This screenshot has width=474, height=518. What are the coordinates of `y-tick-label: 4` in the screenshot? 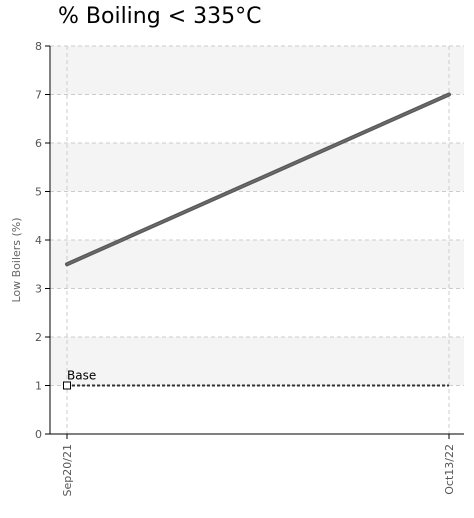 It's located at (38, 240).